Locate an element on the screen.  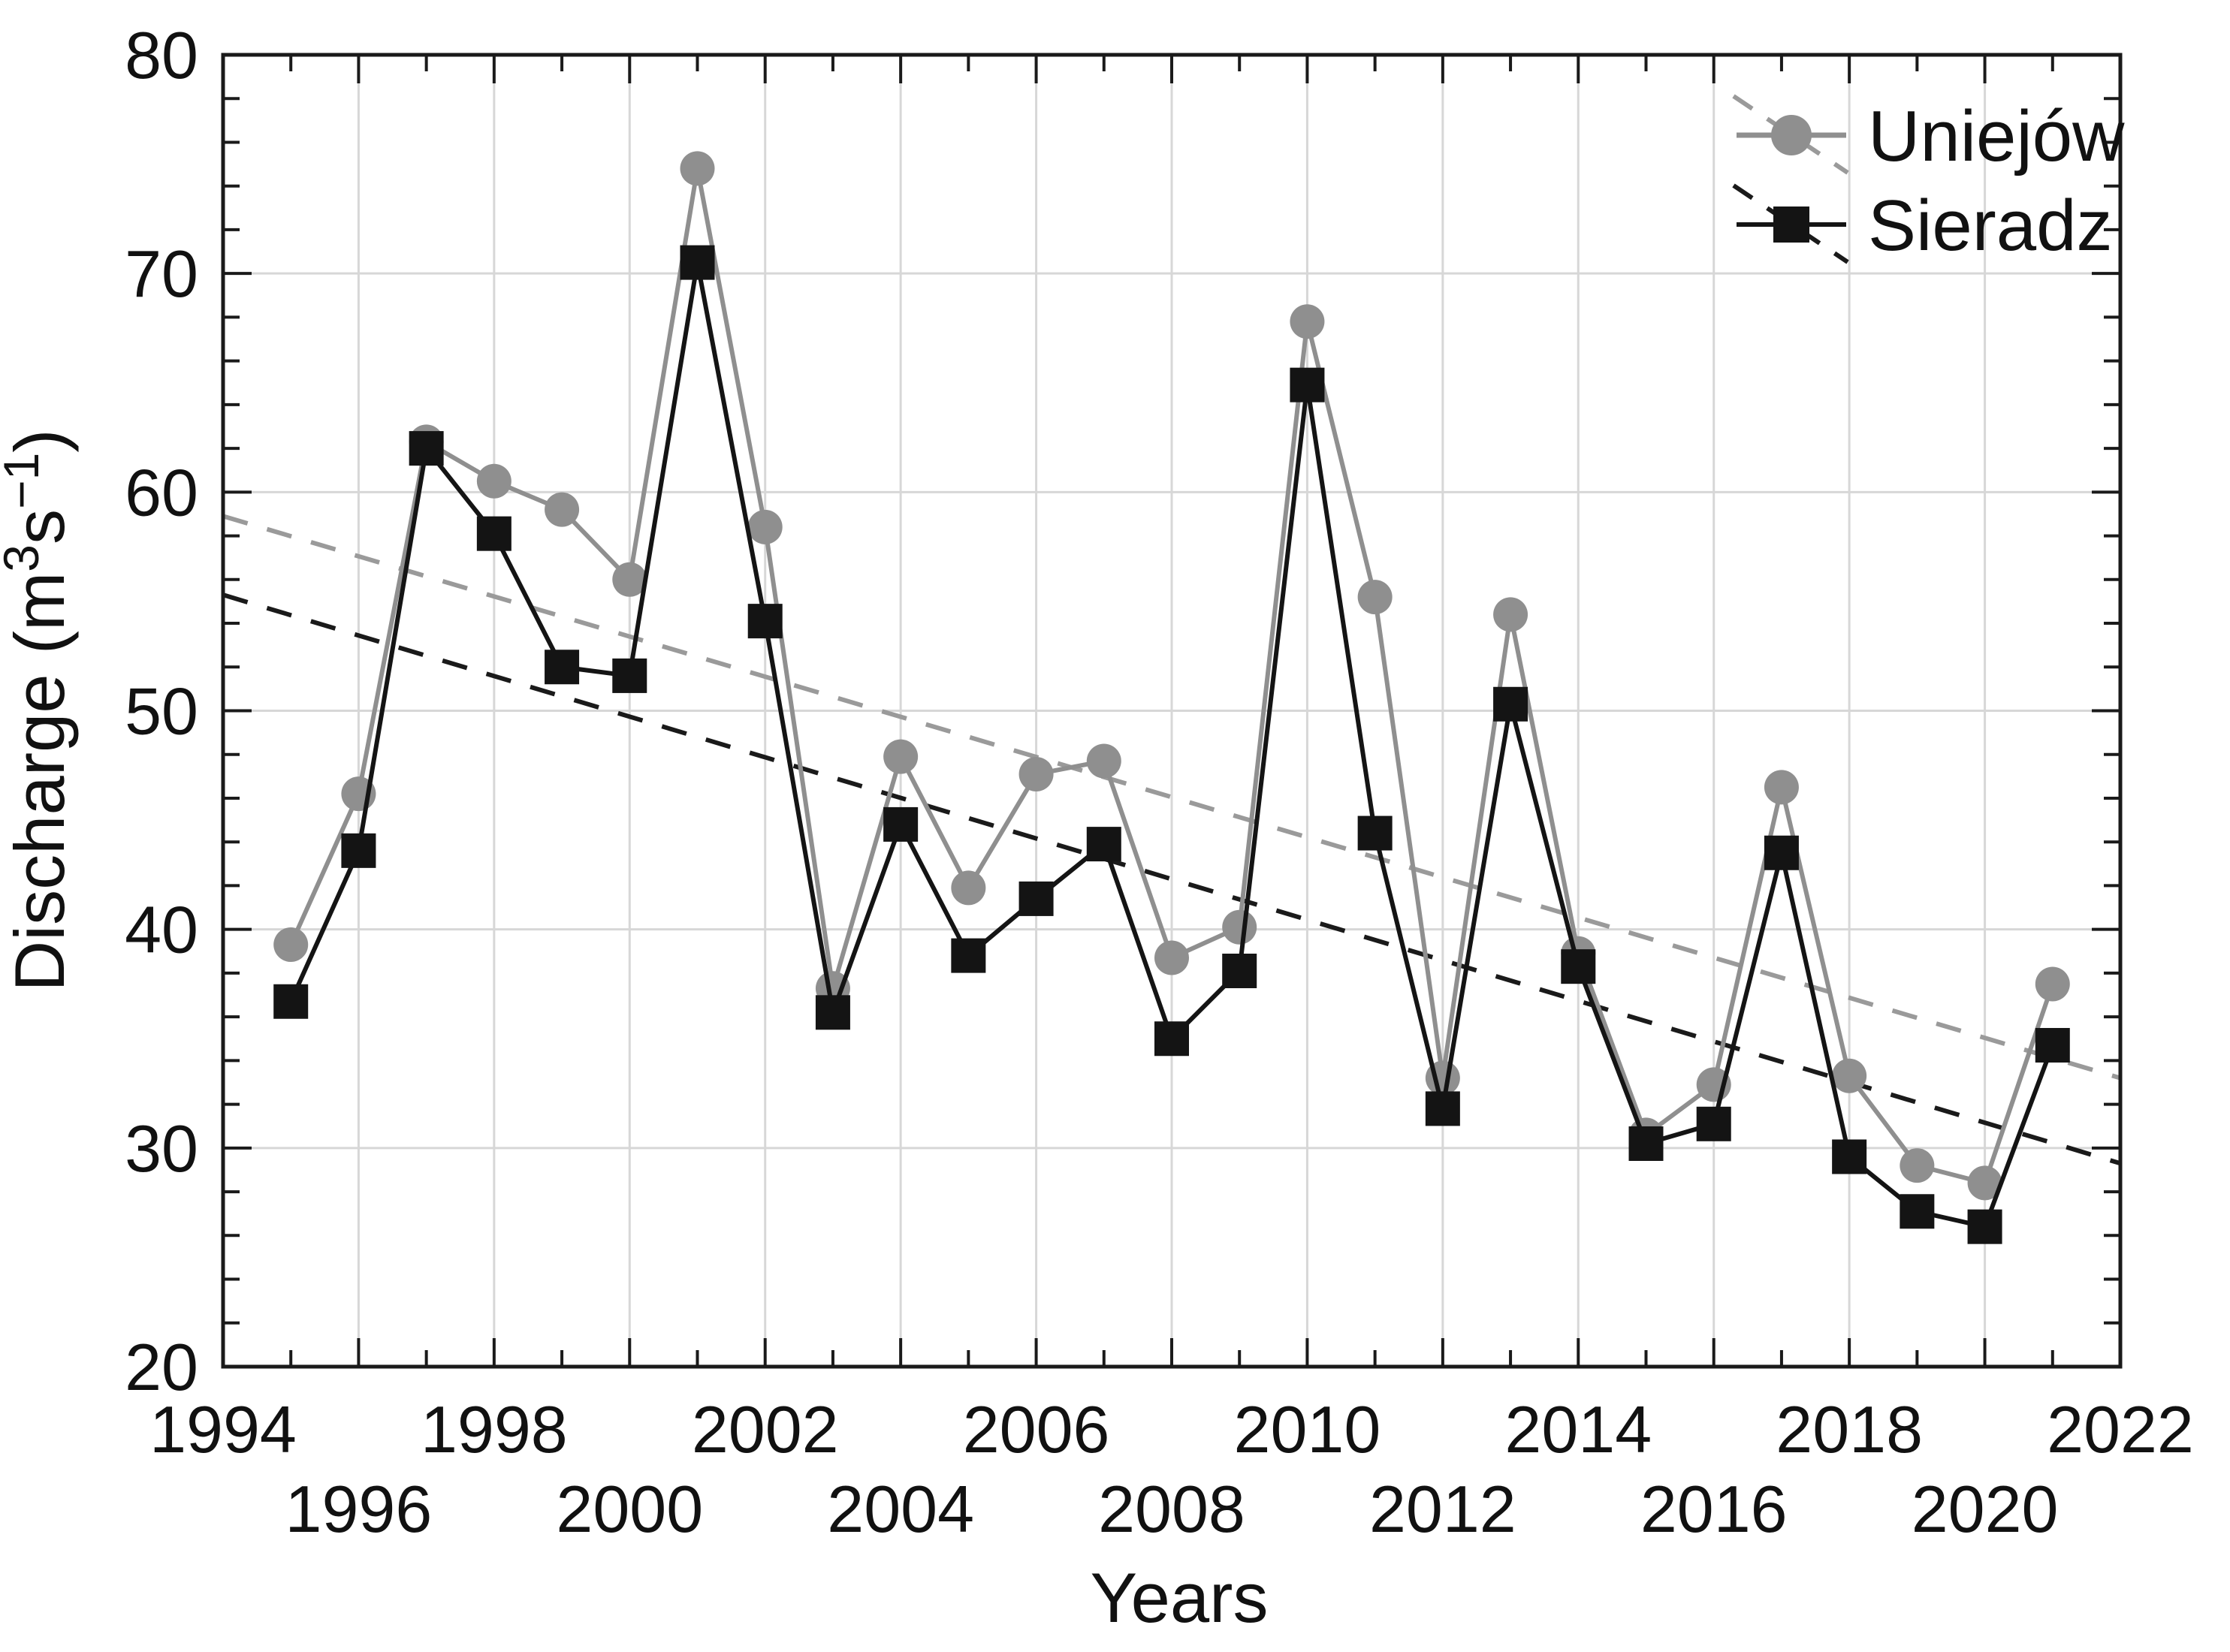
x-tick-label: 1998 is located at coordinates (494, 1429).